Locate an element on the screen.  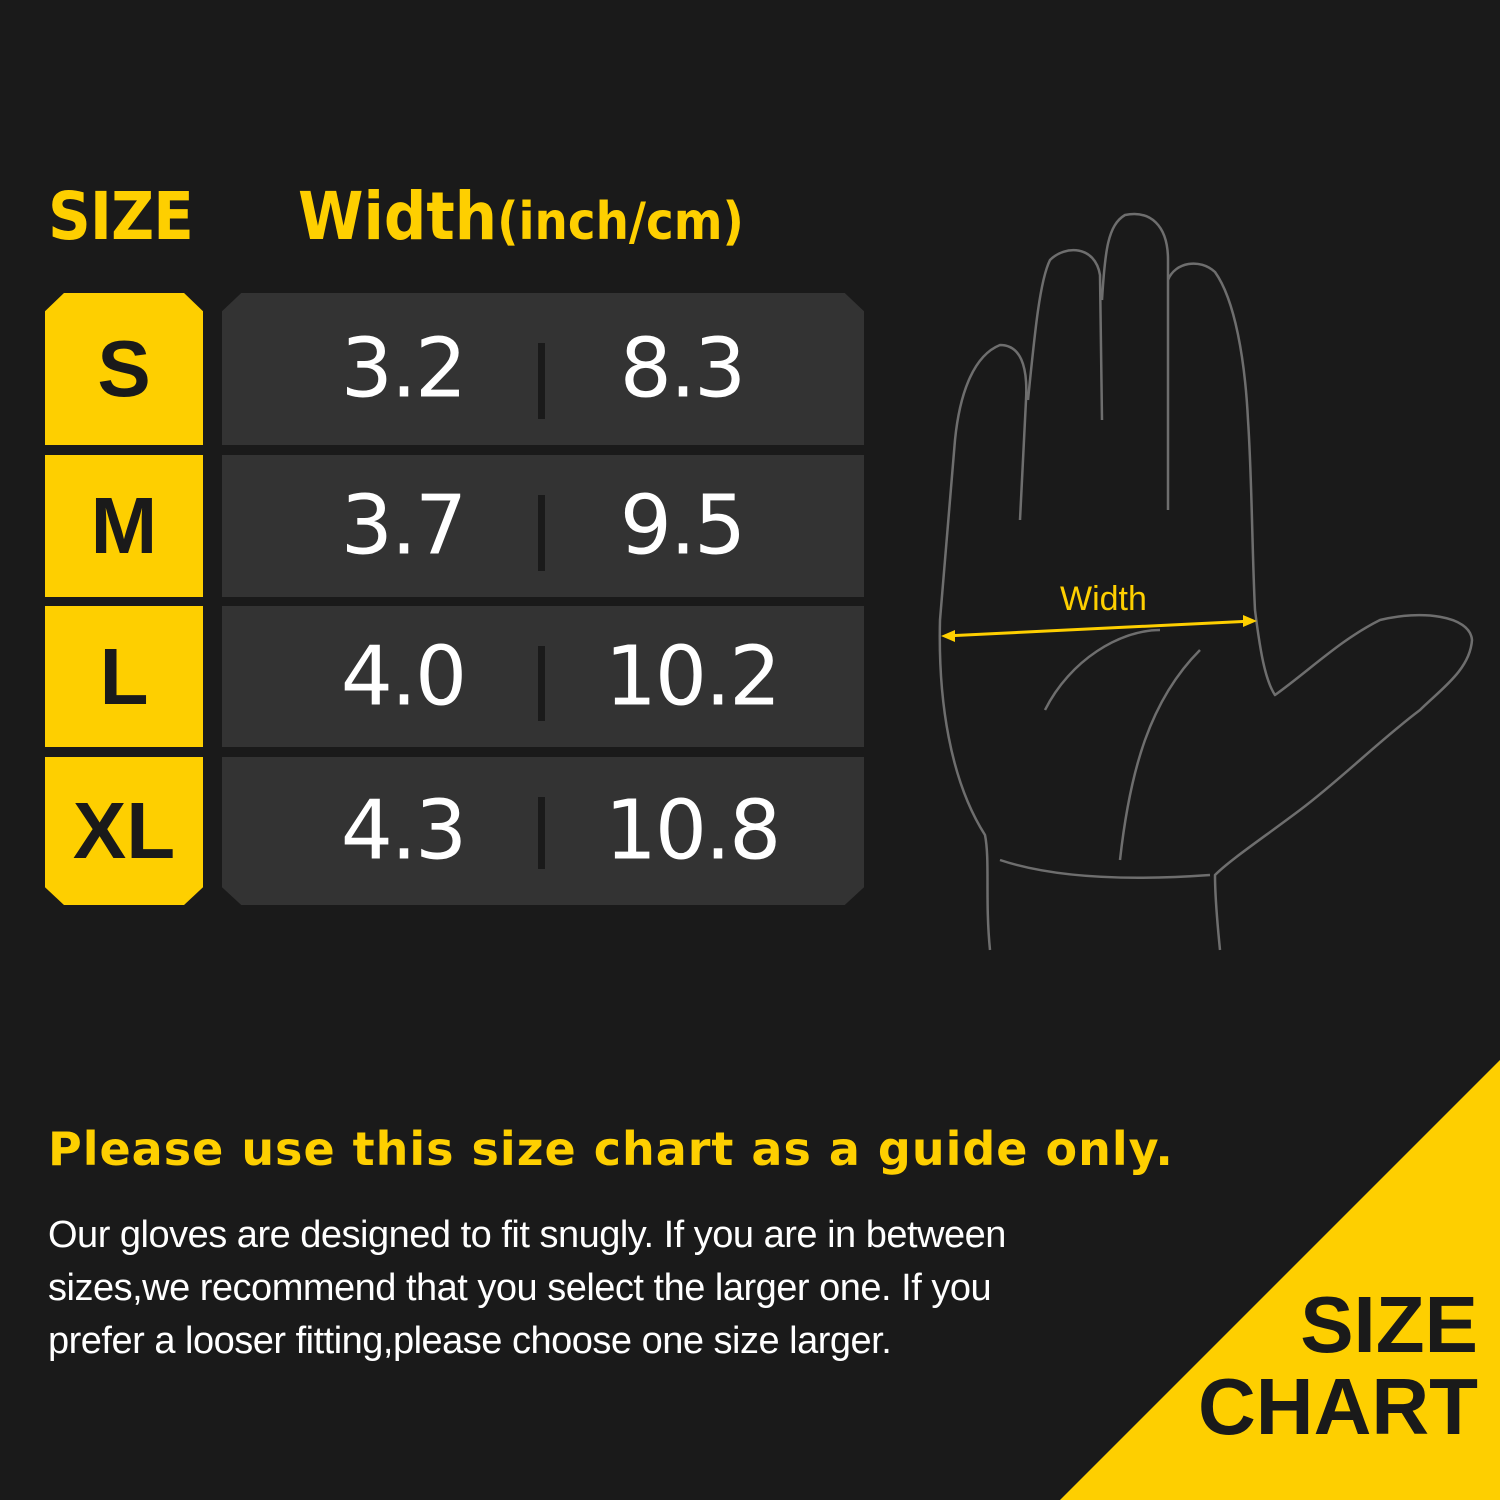
size-cell-m: M is located at coordinates (124, 526).